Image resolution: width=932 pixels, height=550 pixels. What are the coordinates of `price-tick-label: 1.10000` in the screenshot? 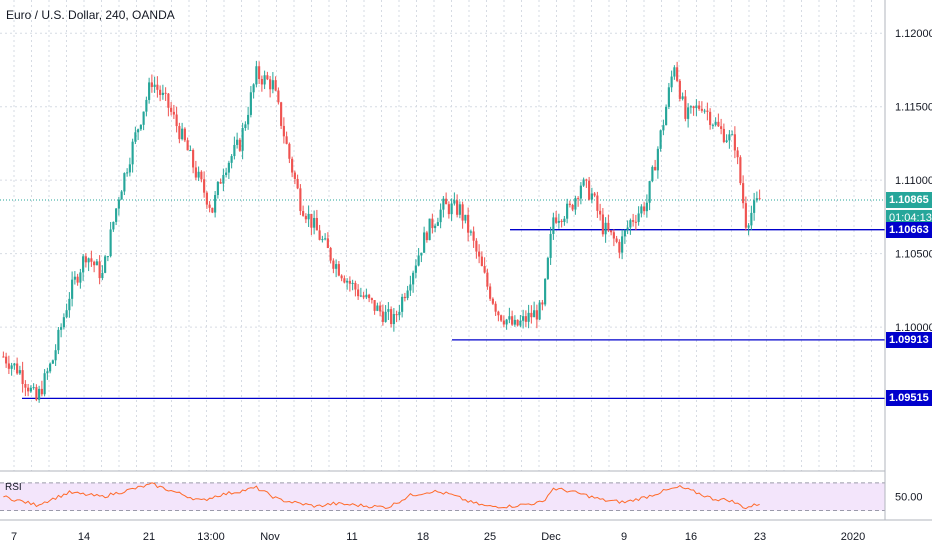 It's located at (913, 328).